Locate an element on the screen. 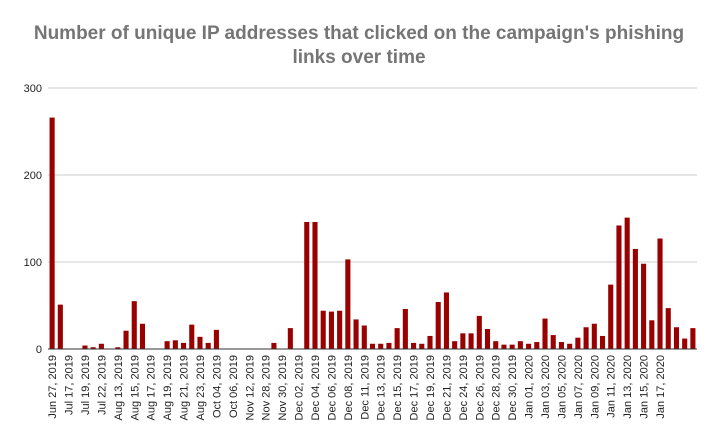 The width and height of the screenshot is (718, 444). x-tick-label: Jan 09, 2020 is located at coordinates (595, 387).